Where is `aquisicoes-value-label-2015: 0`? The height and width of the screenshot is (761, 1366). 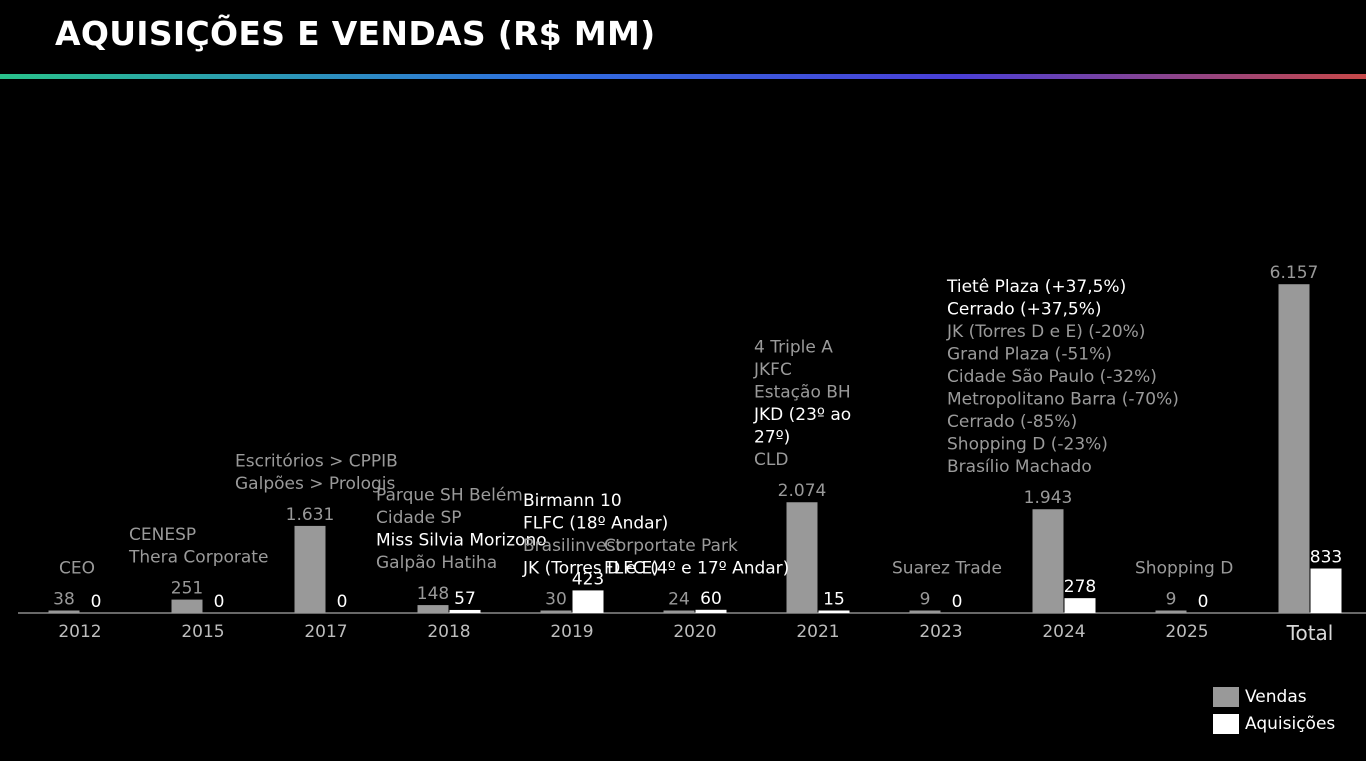 aquisicoes-value-label-2015: 0 is located at coordinates (219, 602).